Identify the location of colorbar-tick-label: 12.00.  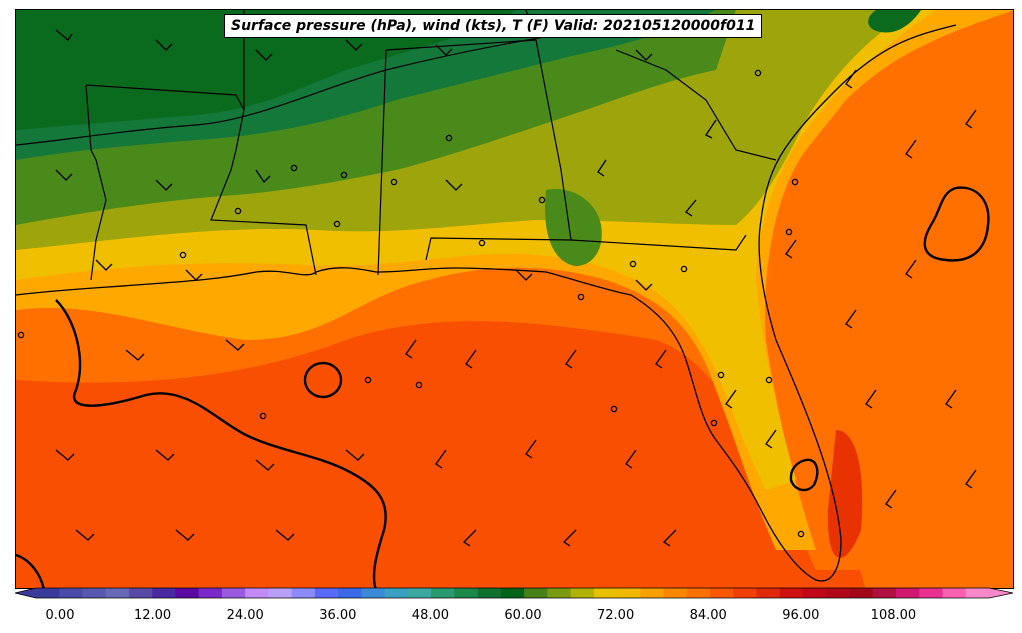
(152, 615).